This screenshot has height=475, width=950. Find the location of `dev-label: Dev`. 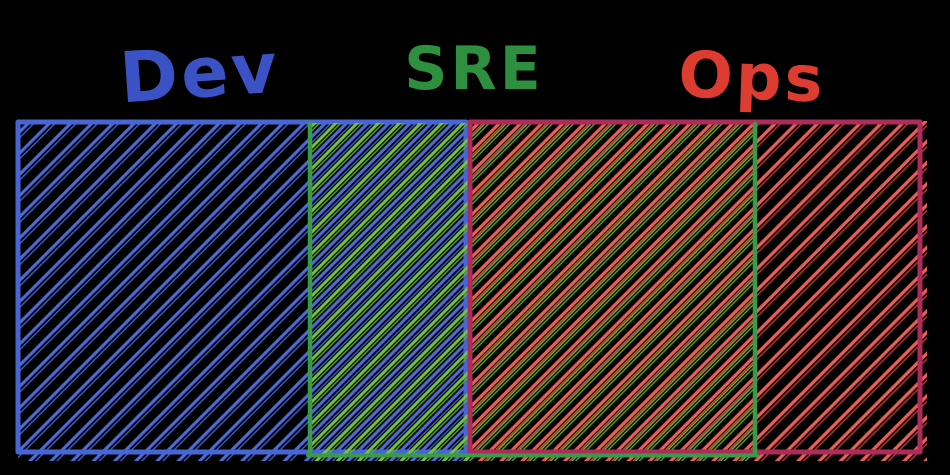

dev-label: Dev is located at coordinates (200, 73).